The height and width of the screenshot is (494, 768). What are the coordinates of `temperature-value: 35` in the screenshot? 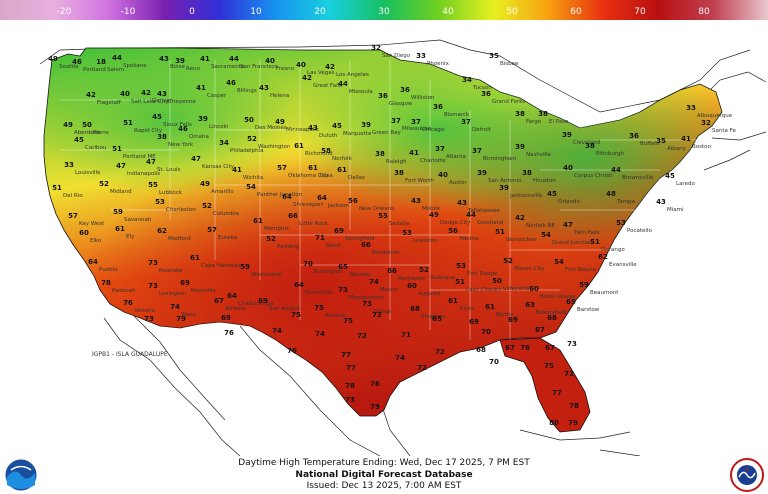 It's located at (661, 141).